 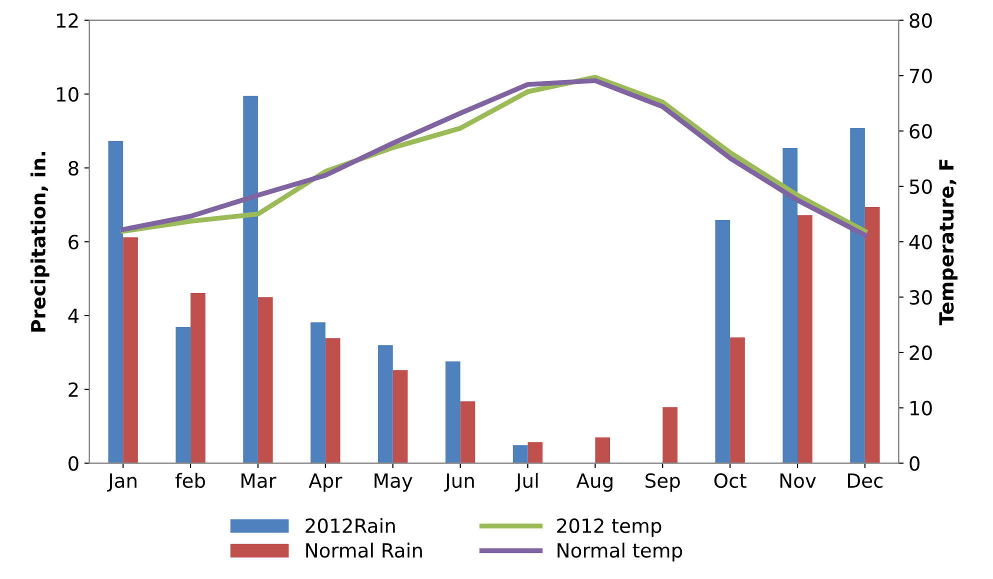 I want to click on y2-tick-label: 0, so click(x=915, y=463).